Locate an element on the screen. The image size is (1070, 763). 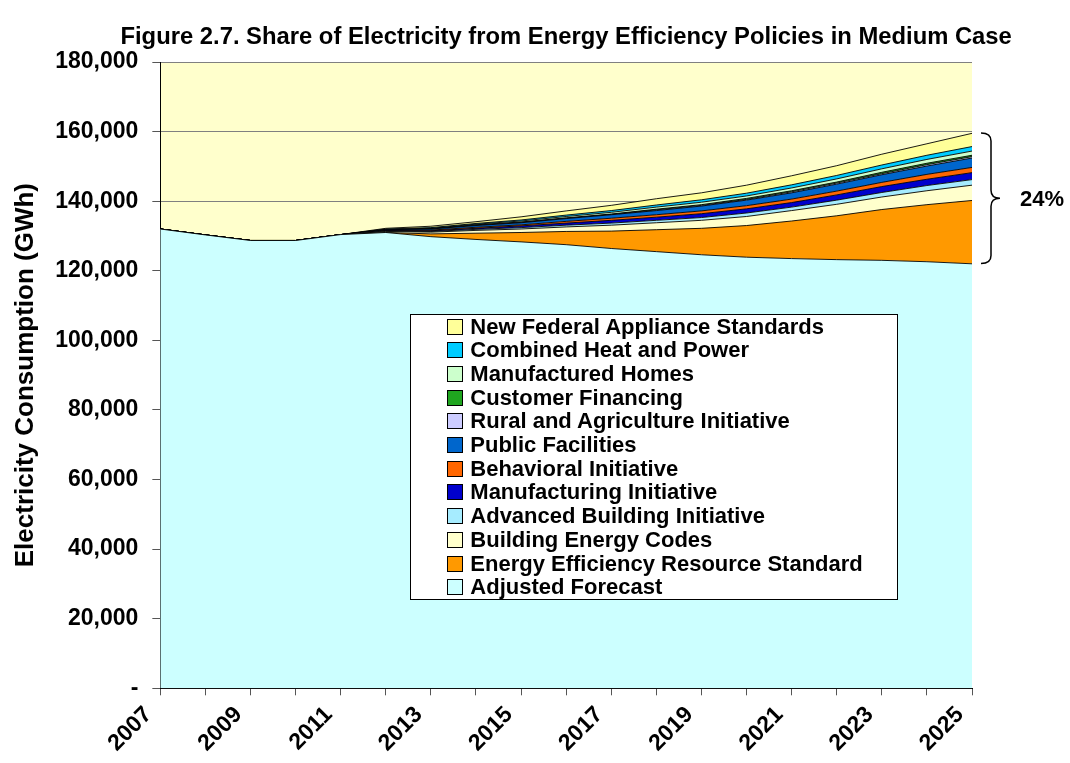
text: 24% is located at coordinates (1042, 198).